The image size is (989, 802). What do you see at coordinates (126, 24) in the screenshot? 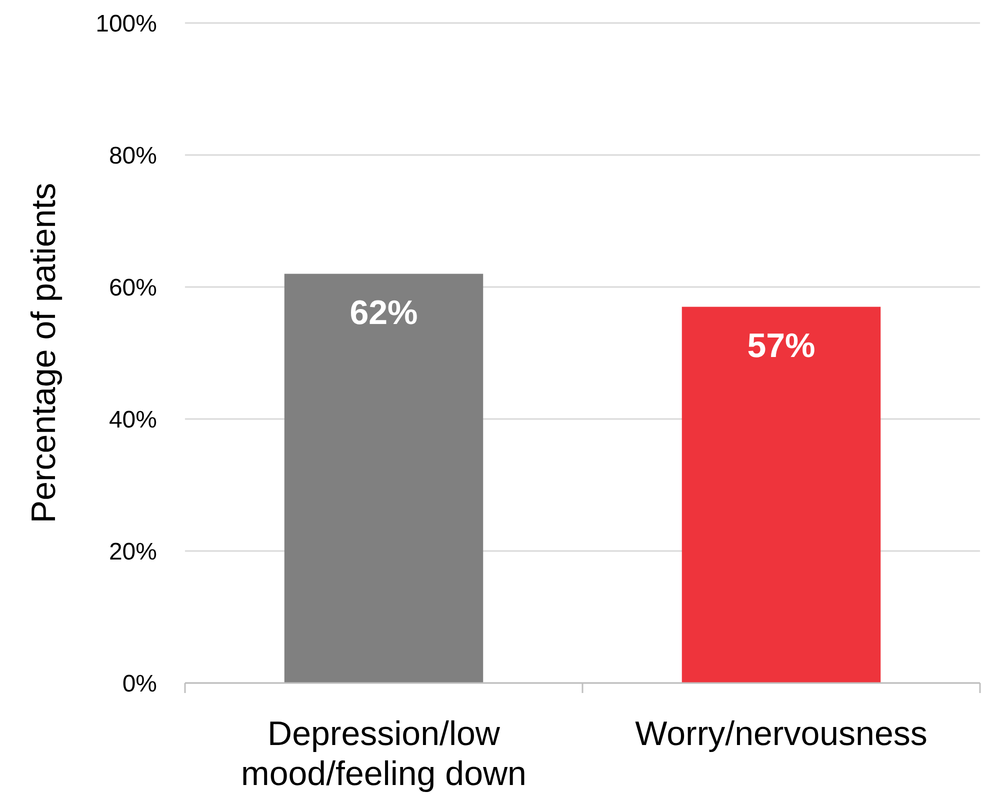
I see `y-tick-label: 100%` at bounding box center [126, 24].